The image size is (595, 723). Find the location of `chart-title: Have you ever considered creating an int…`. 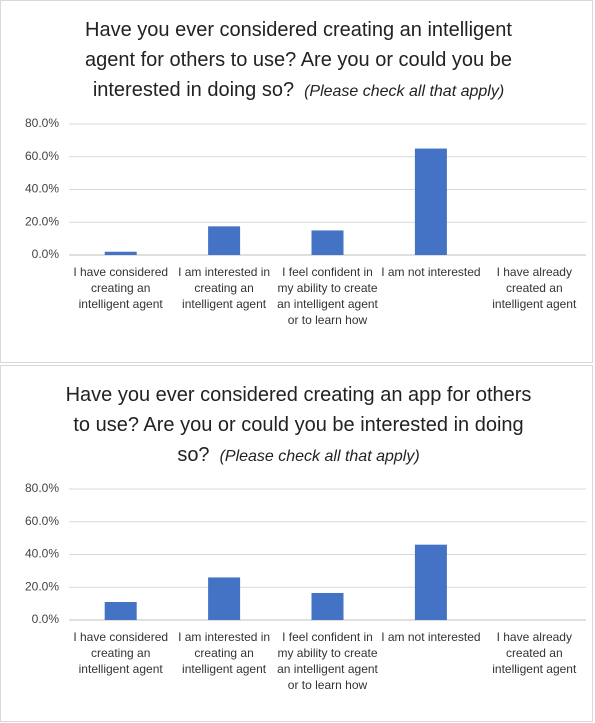

chart-title: Have you ever considered creating an int… is located at coordinates (298, 61).